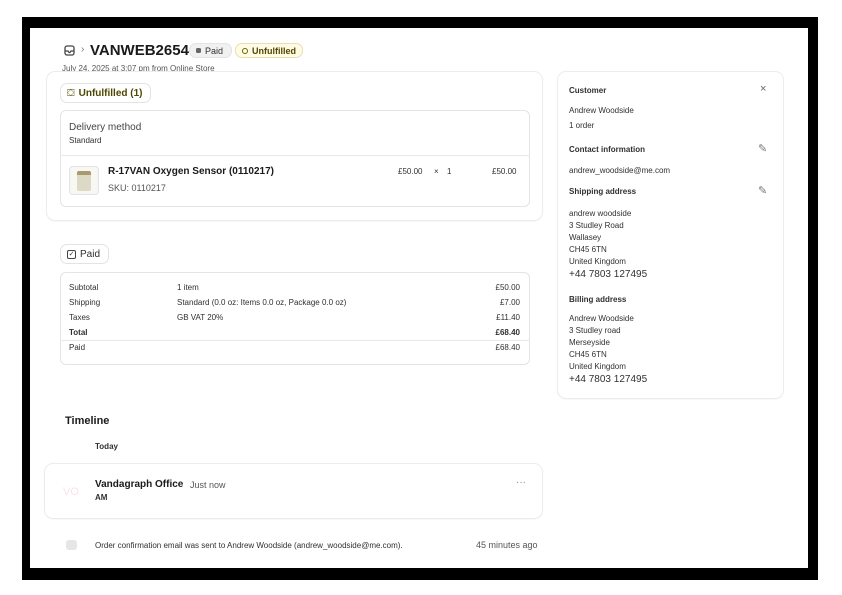  I want to click on event-time: 45 minutes ago, so click(507, 545).